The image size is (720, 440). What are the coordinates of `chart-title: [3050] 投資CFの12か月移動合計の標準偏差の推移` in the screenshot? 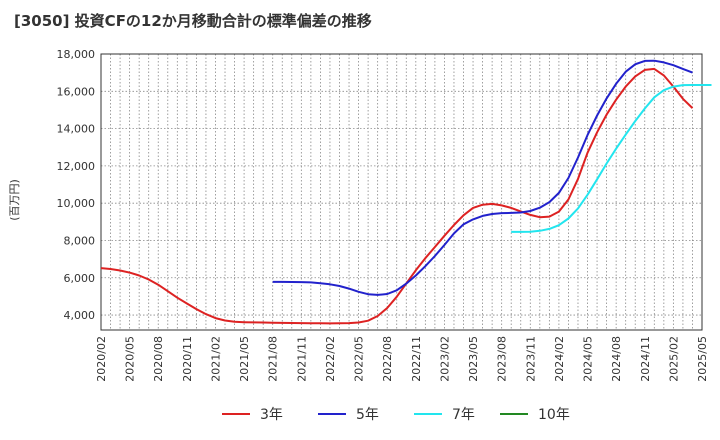 It's located at (193, 21).